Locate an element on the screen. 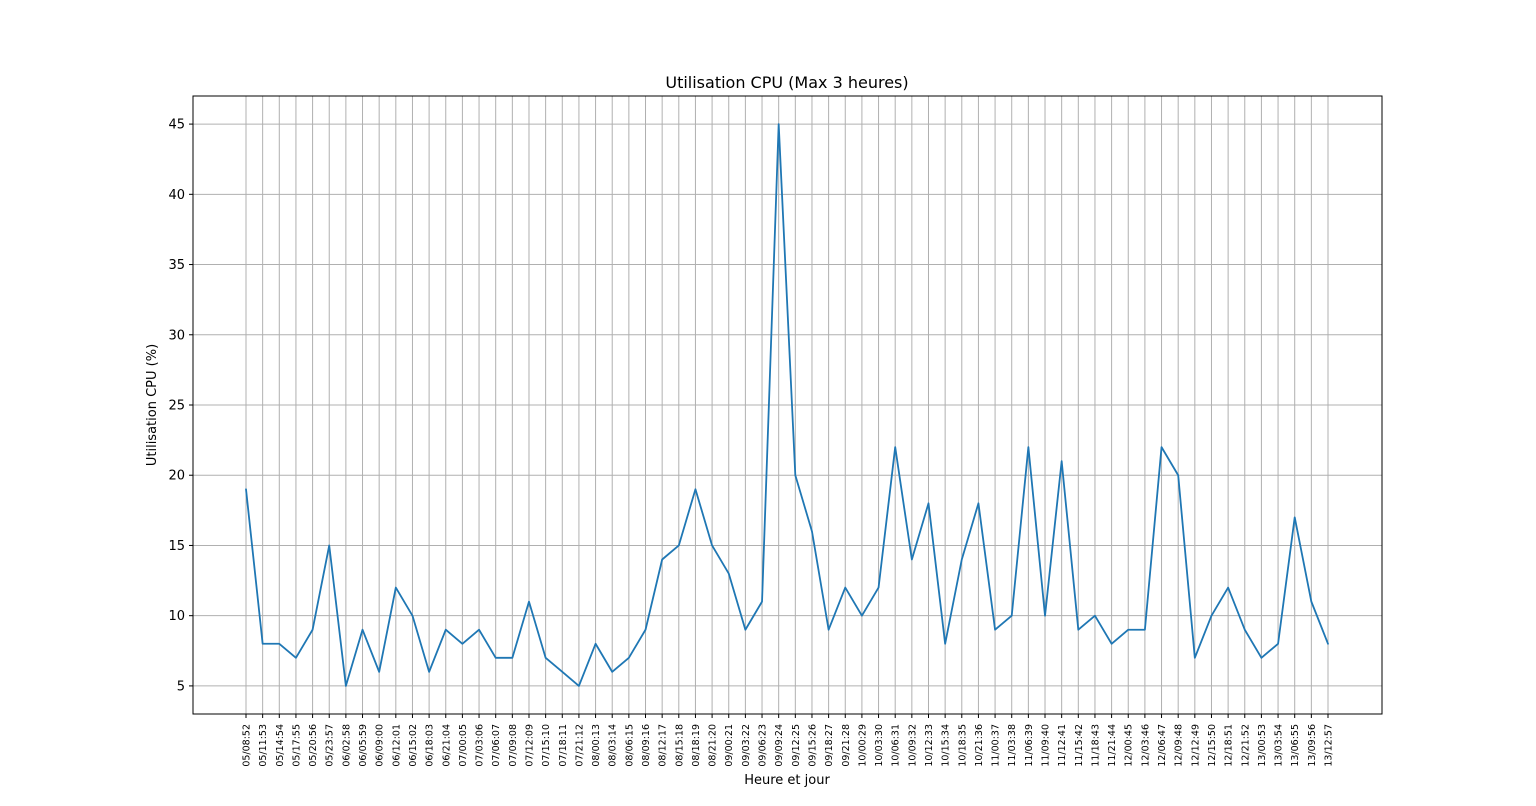  x-tick-label: 09/09:24 is located at coordinates (779, 745).